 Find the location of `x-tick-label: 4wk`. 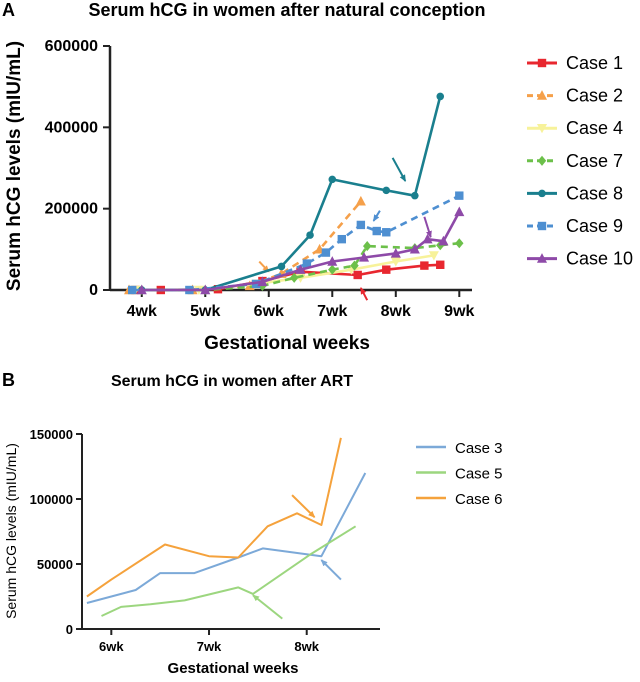

x-tick-label: 4wk is located at coordinates (142, 311).